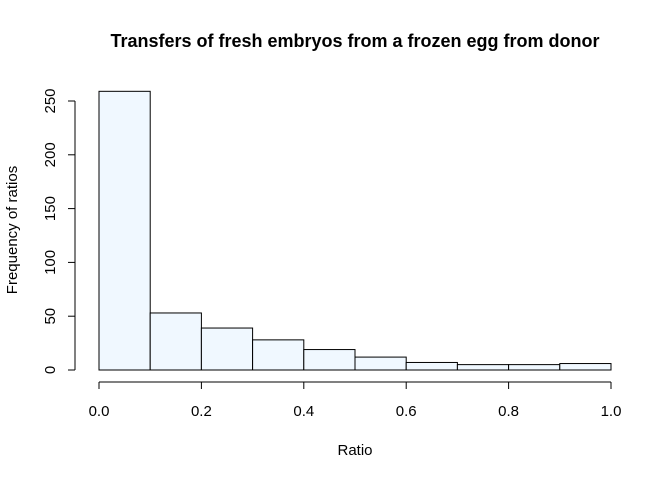  I want to click on x-tick-label: 0.4, so click(303, 411).